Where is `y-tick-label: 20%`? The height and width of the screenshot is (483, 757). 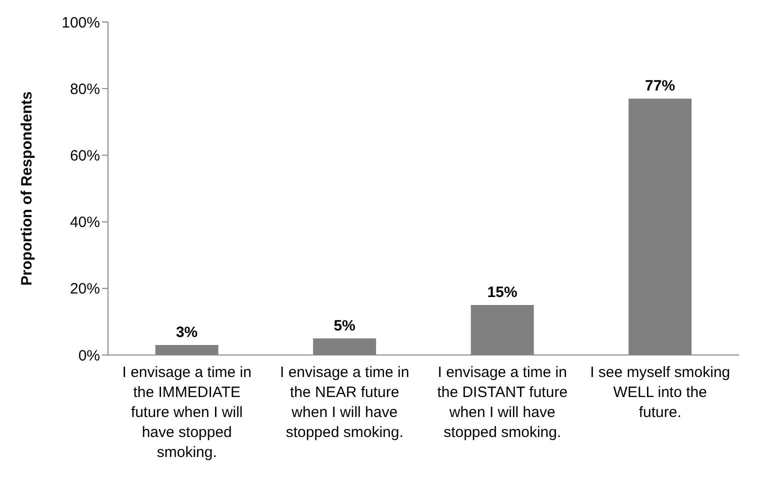
y-tick-label: 20% is located at coordinates (85, 289).